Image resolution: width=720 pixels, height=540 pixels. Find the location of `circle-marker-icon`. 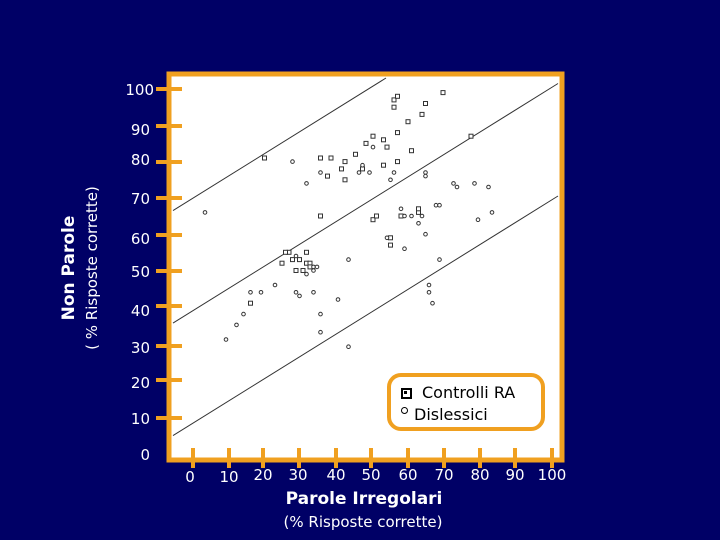

circle-marker-icon is located at coordinates (404, 410).